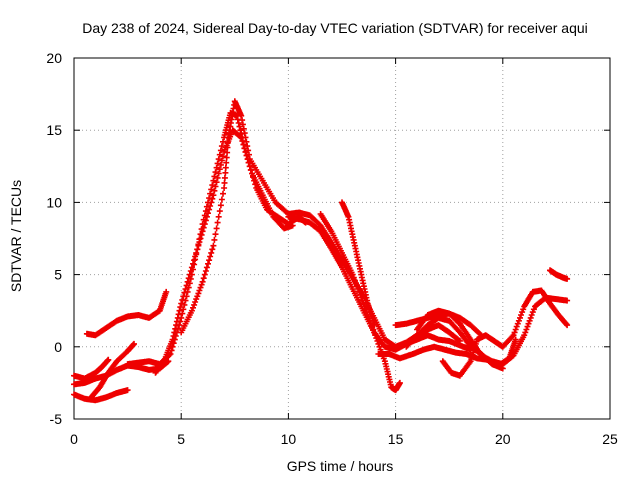 This screenshot has width=640, height=480. I want to click on x-axis: 0 5 10 15 20 25, so click(344, 439).